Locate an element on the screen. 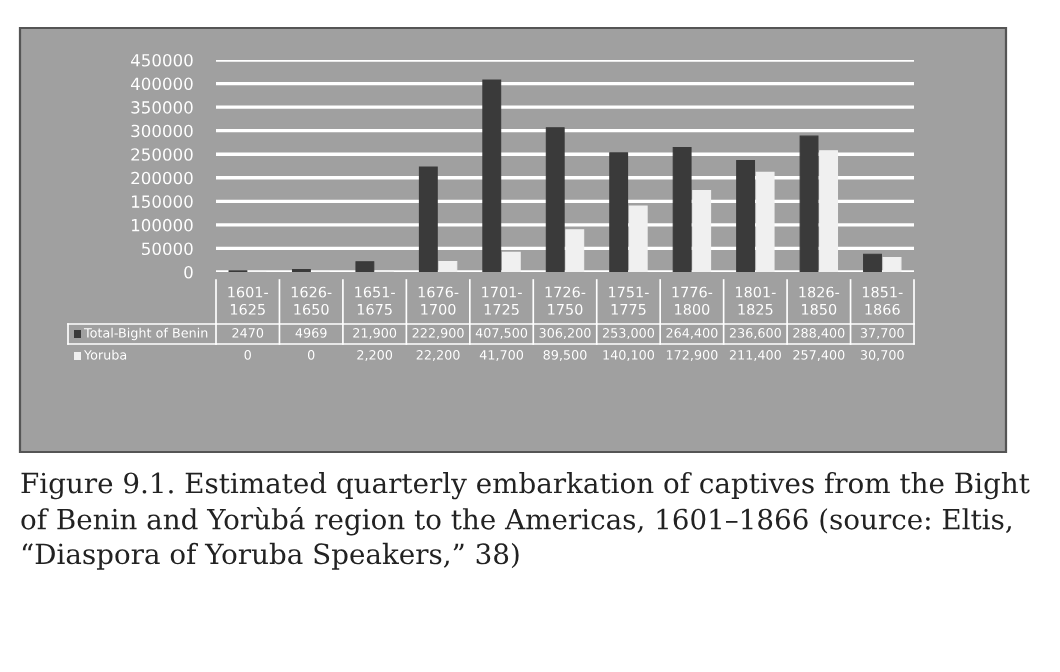 The width and height of the screenshot is (1060, 672). y-tick-label: 100000 is located at coordinates (162, 225).